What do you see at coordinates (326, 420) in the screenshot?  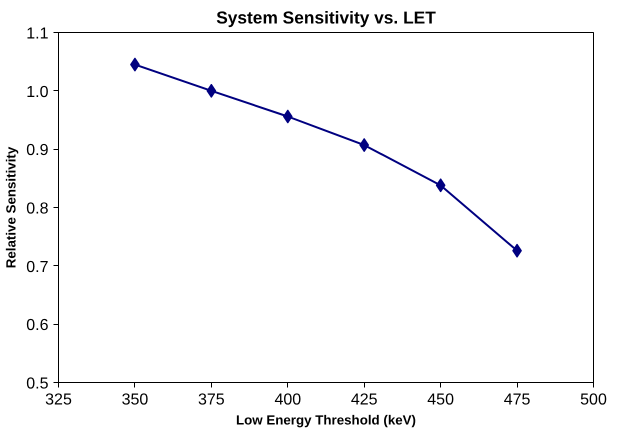 I see `x-axis-title: Low Energy Threshold (keV)` at bounding box center [326, 420].